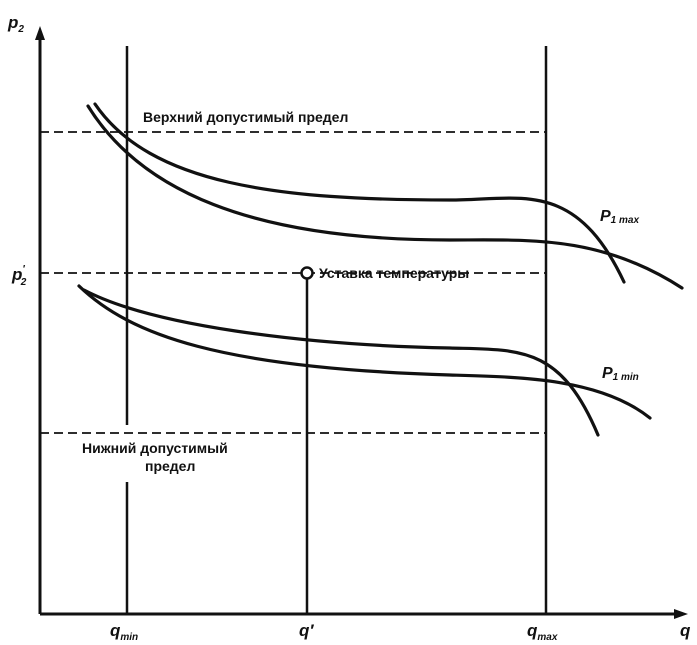 The image size is (697, 645). I want to click on upper-limit-label: Верхний допустимый предел, so click(245, 117).